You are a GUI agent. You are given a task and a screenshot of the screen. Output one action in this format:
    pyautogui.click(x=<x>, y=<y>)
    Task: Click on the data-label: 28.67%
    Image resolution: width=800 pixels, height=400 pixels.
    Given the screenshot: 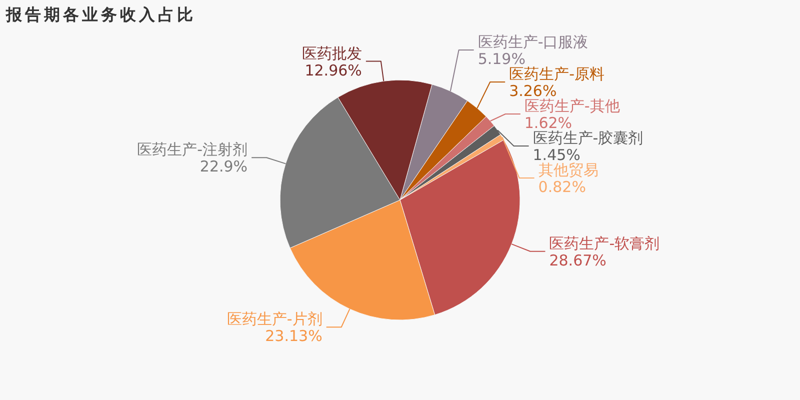 What is the action you would take?
    pyautogui.click(x=577, y=260)
    